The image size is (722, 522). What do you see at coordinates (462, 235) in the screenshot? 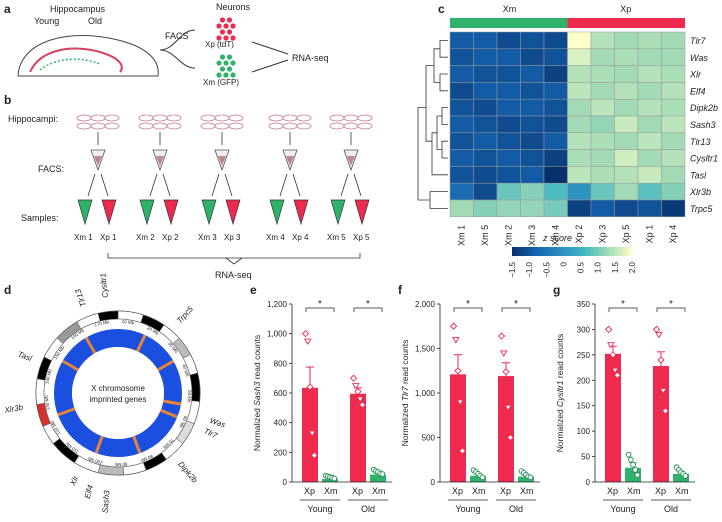
I see `column-label: Xm 1` at bounding box center [462, 235].